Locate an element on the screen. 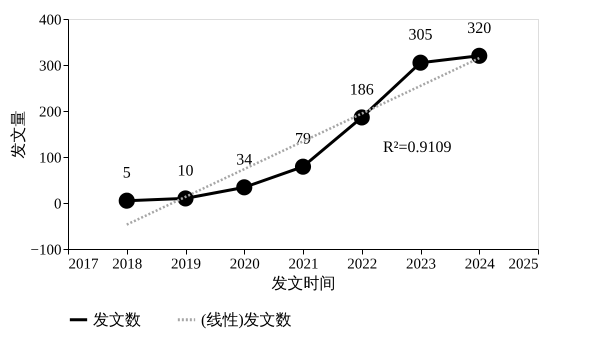 This screenshot has height=345, width=600. y-tick-label: 400 is located at coordinates (50, 20).